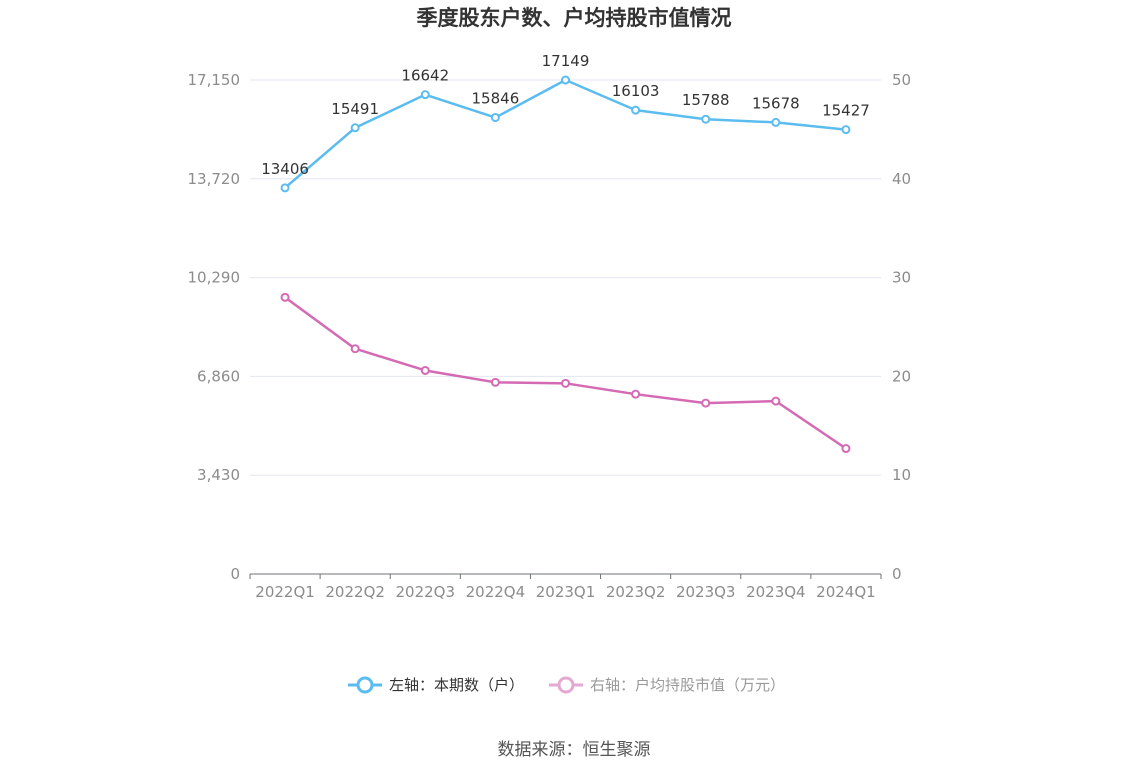 This screenshot has width=1148, height=776. I want to click on right-tick-label: 10, so click(901, 475).